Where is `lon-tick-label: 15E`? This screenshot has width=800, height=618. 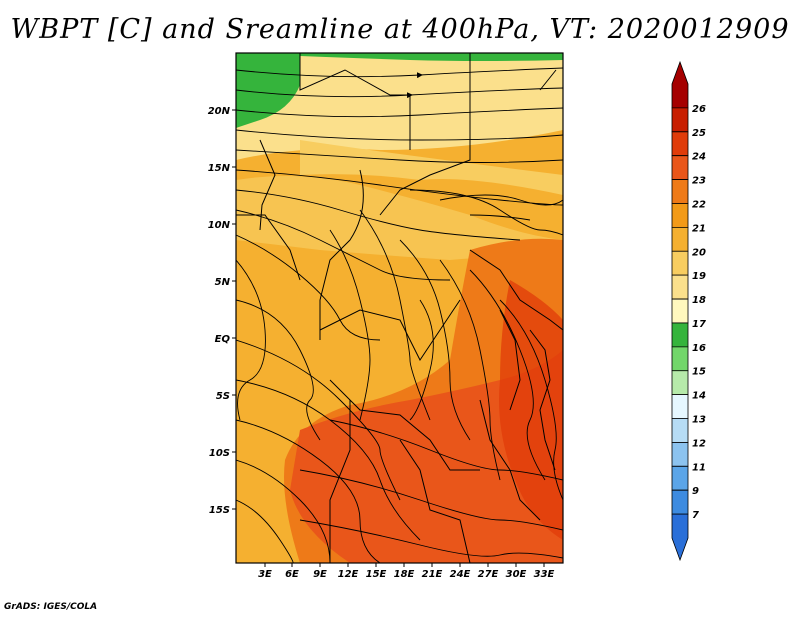
lon-tick-label: 15E is located at coordinates (376, 574).